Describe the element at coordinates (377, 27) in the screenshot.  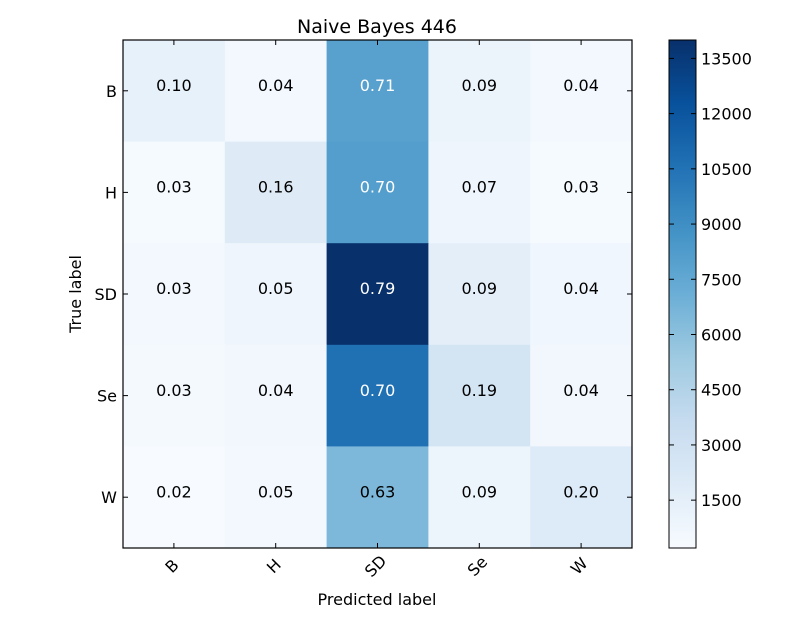
I see `chart-title: Naive Bayes 446` at that location.